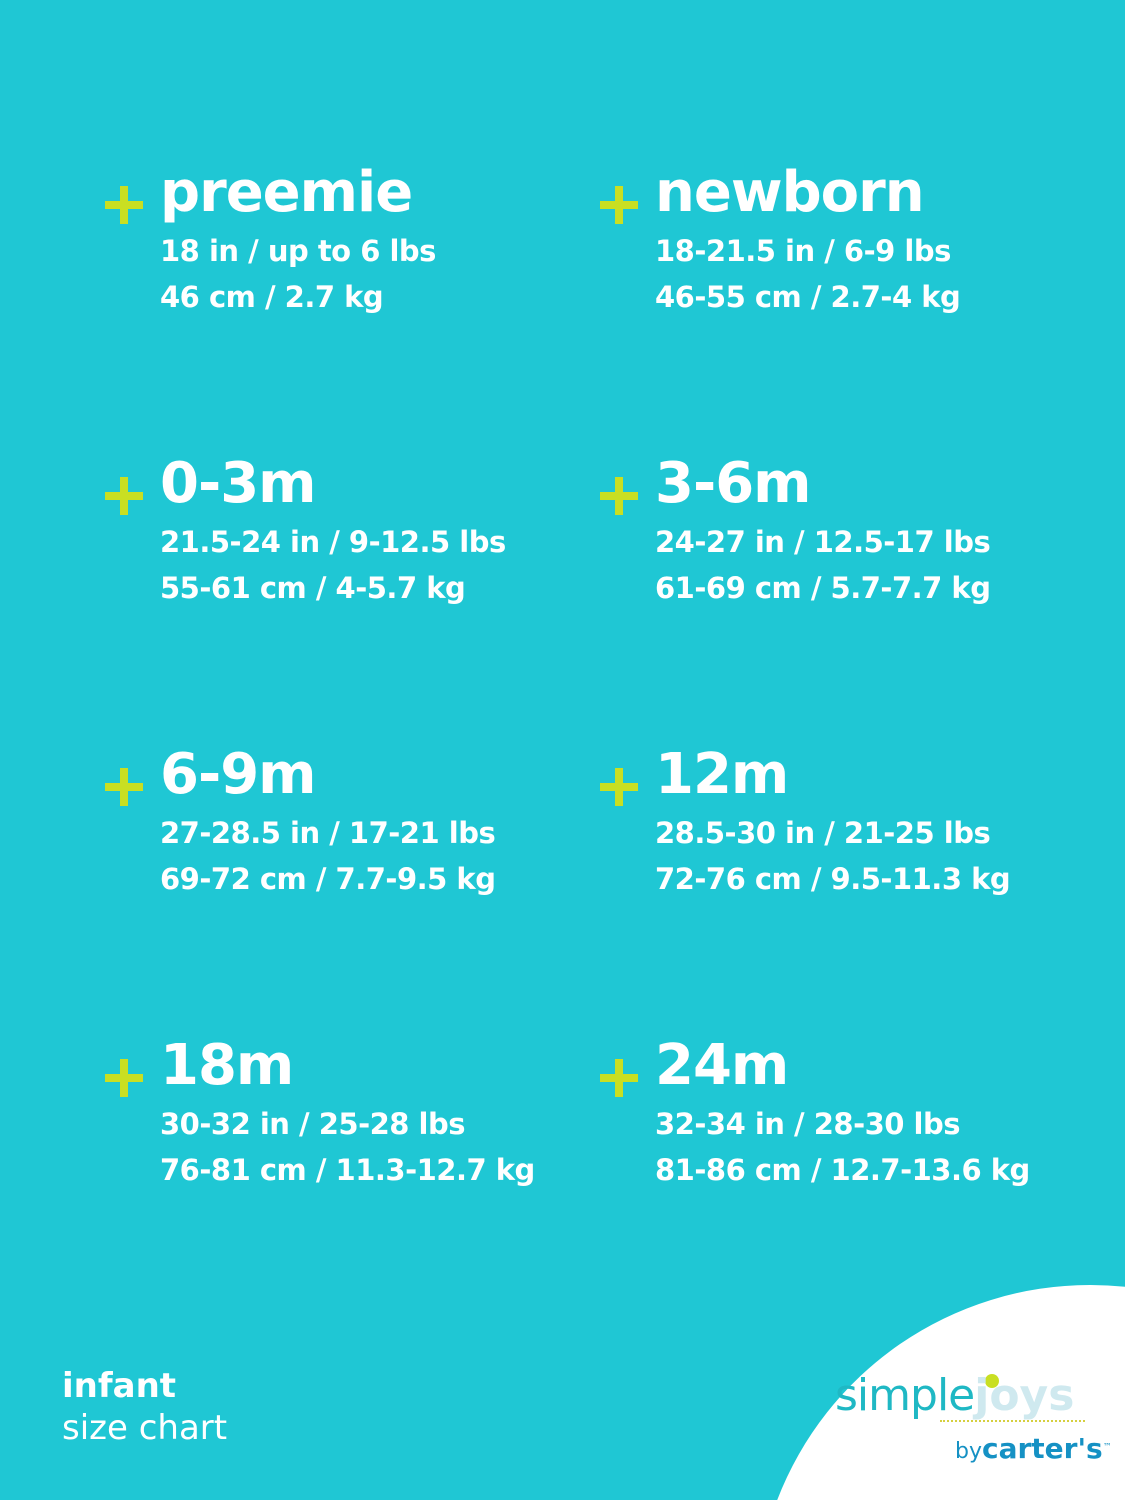 The width and height of the screenshot is (1125, 1500). I want to click on logo-by-carters: bycarter's™, so click(1033, 1448).